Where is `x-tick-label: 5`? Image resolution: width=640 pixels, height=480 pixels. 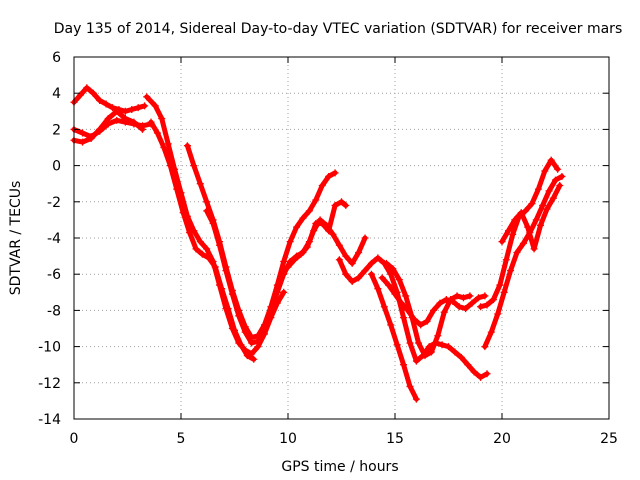 x-tick-label: 5 is located at coordinates (181, 439).